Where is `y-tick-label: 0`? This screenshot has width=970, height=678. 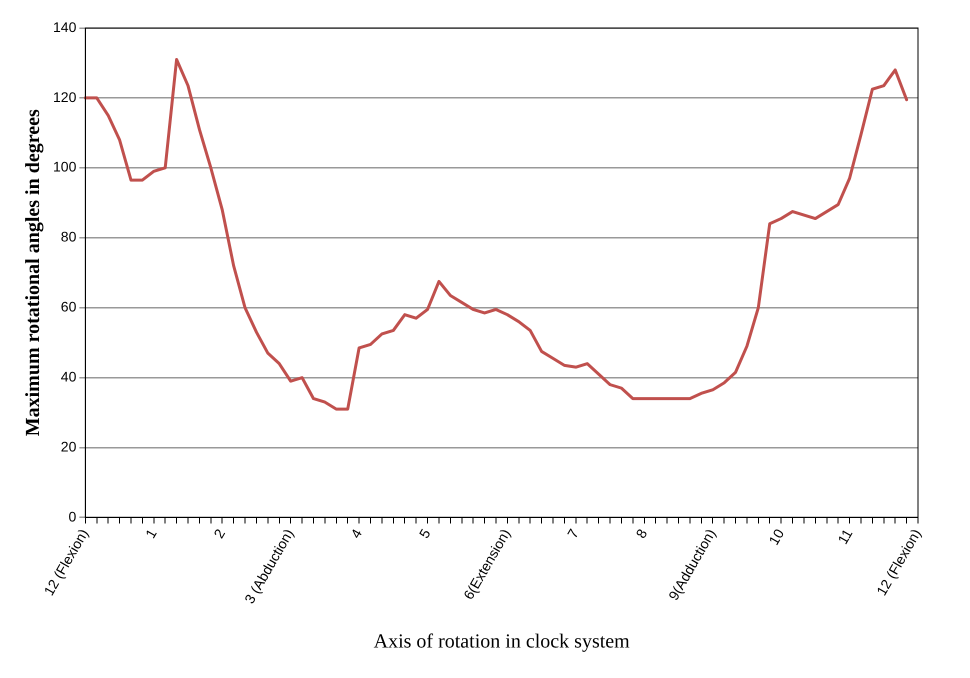 y-tick-label: 0 is located at coordinates (72, 516).